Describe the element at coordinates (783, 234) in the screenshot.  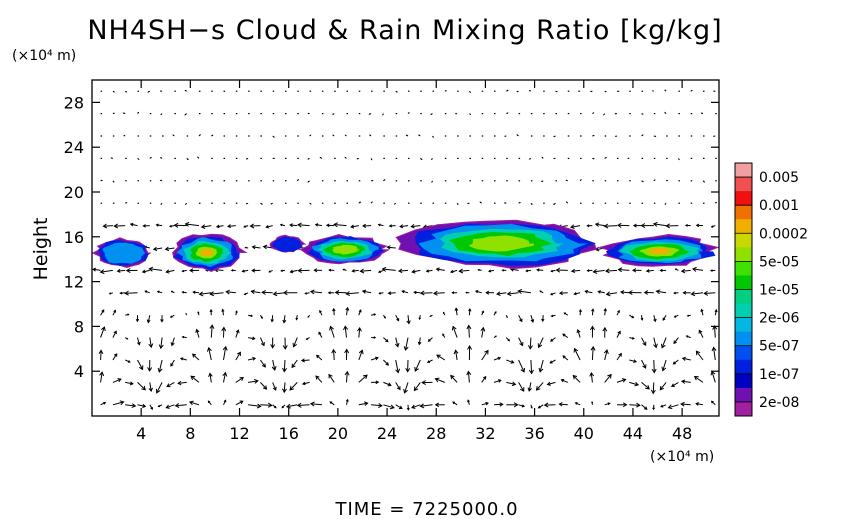
I see `colorbar-label: 0.0002` at that location.